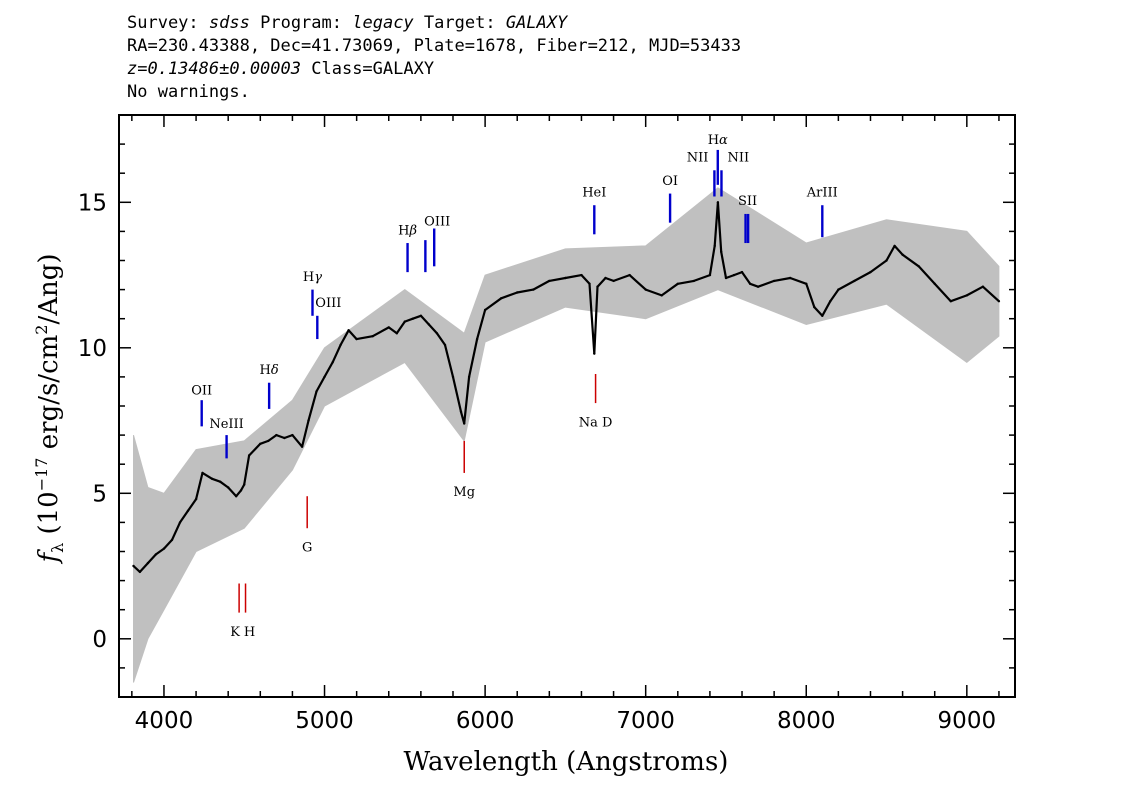 Image resolution: width=1134 pixels, height=810 pixels. What do you see at coordinates (49, 517) in the screenshot?
I see `y-axis-title-open: (10` at bounding box center [49, 517].